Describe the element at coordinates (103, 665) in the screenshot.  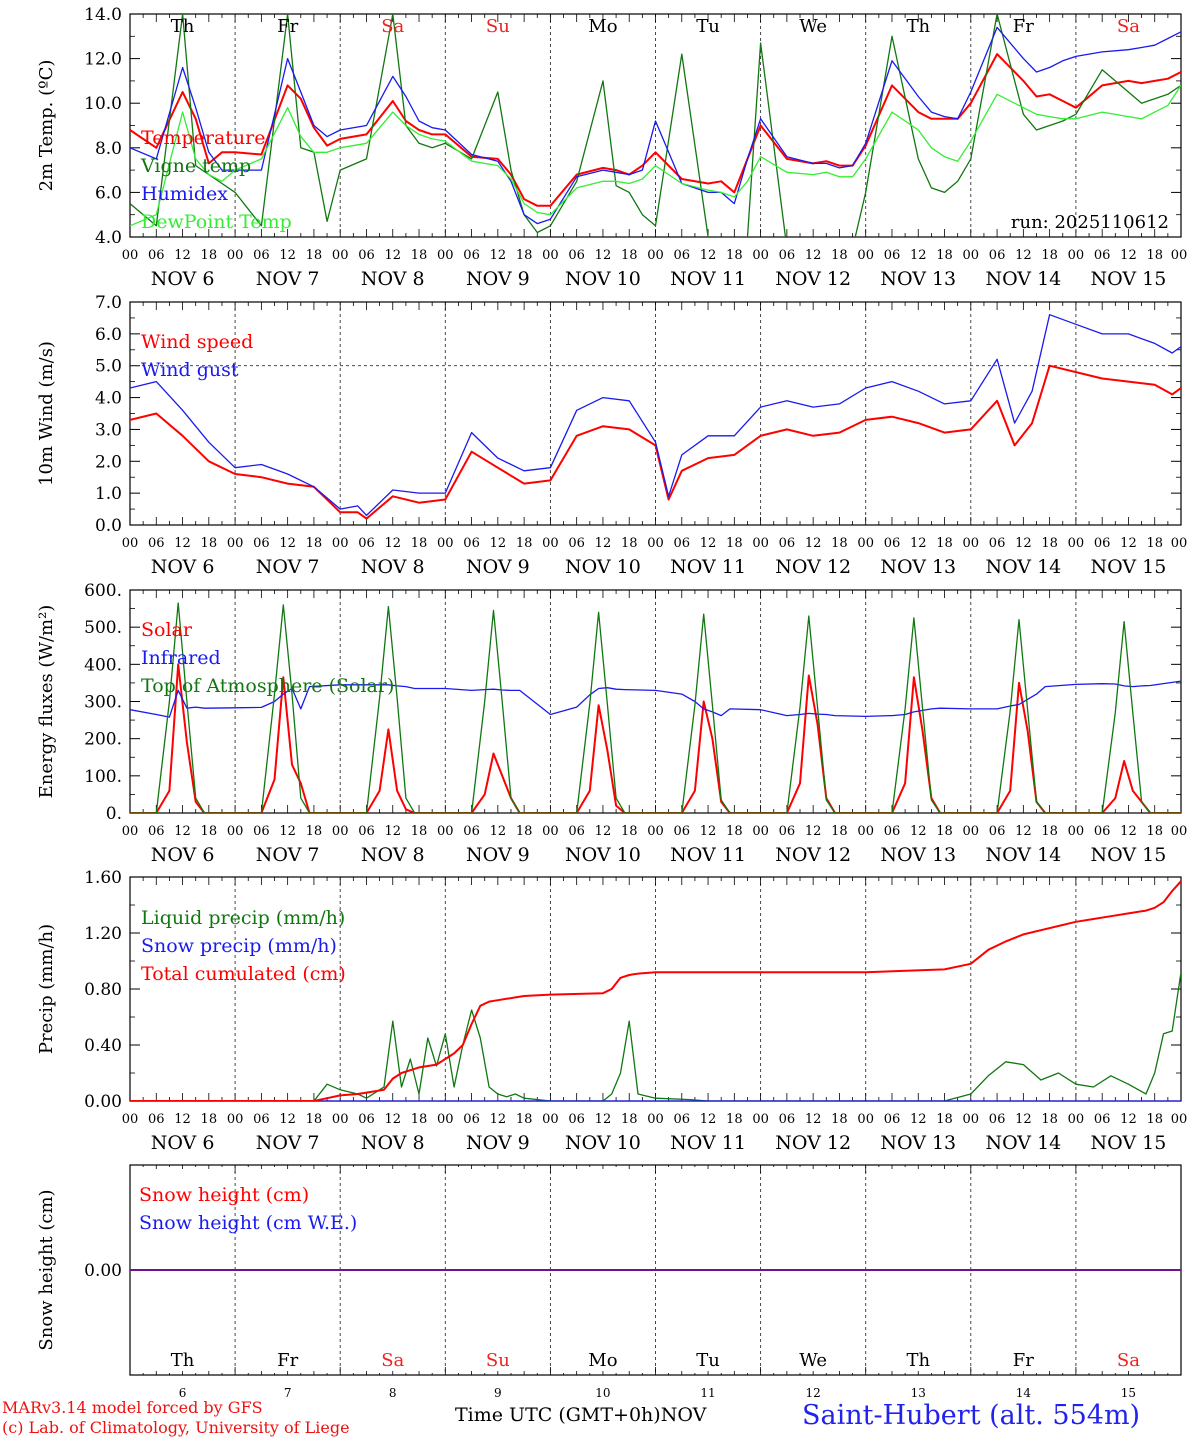
I see `energy-y-tick-label: 400.` at that location.